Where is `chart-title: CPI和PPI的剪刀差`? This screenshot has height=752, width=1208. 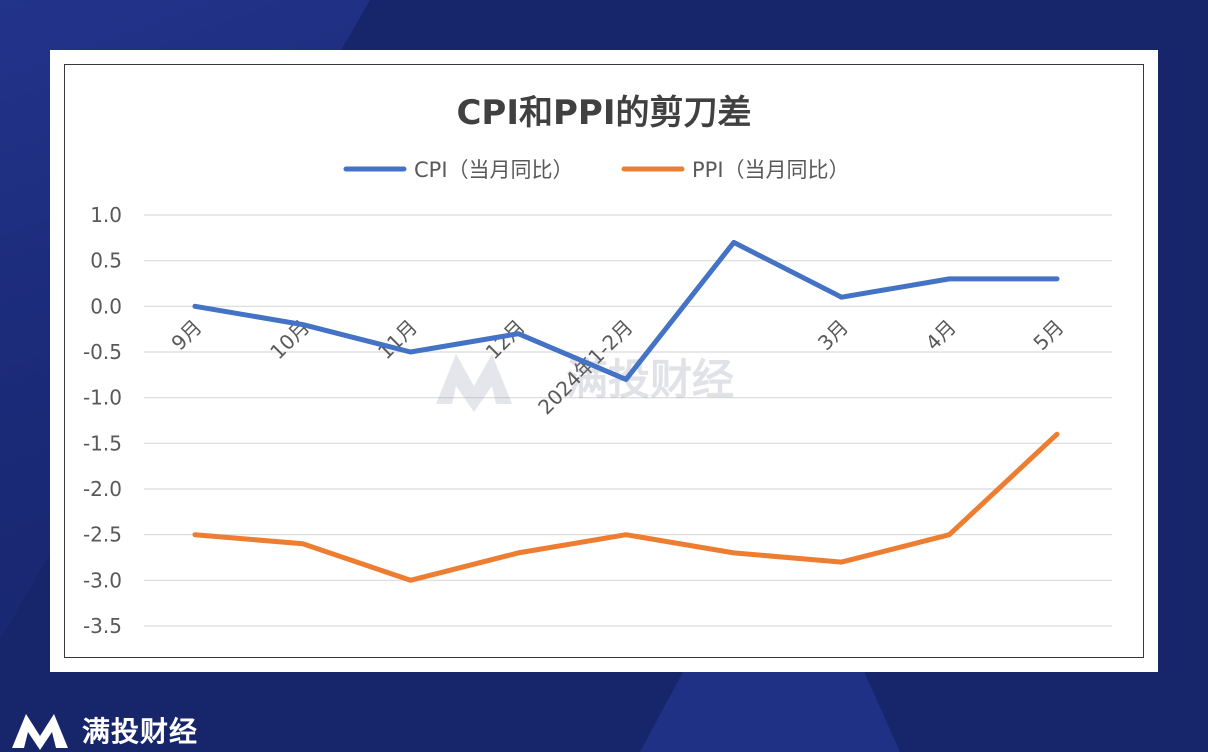
chart-title: CPI和PPI的剪刀差 is located at coordinates (603, 113).